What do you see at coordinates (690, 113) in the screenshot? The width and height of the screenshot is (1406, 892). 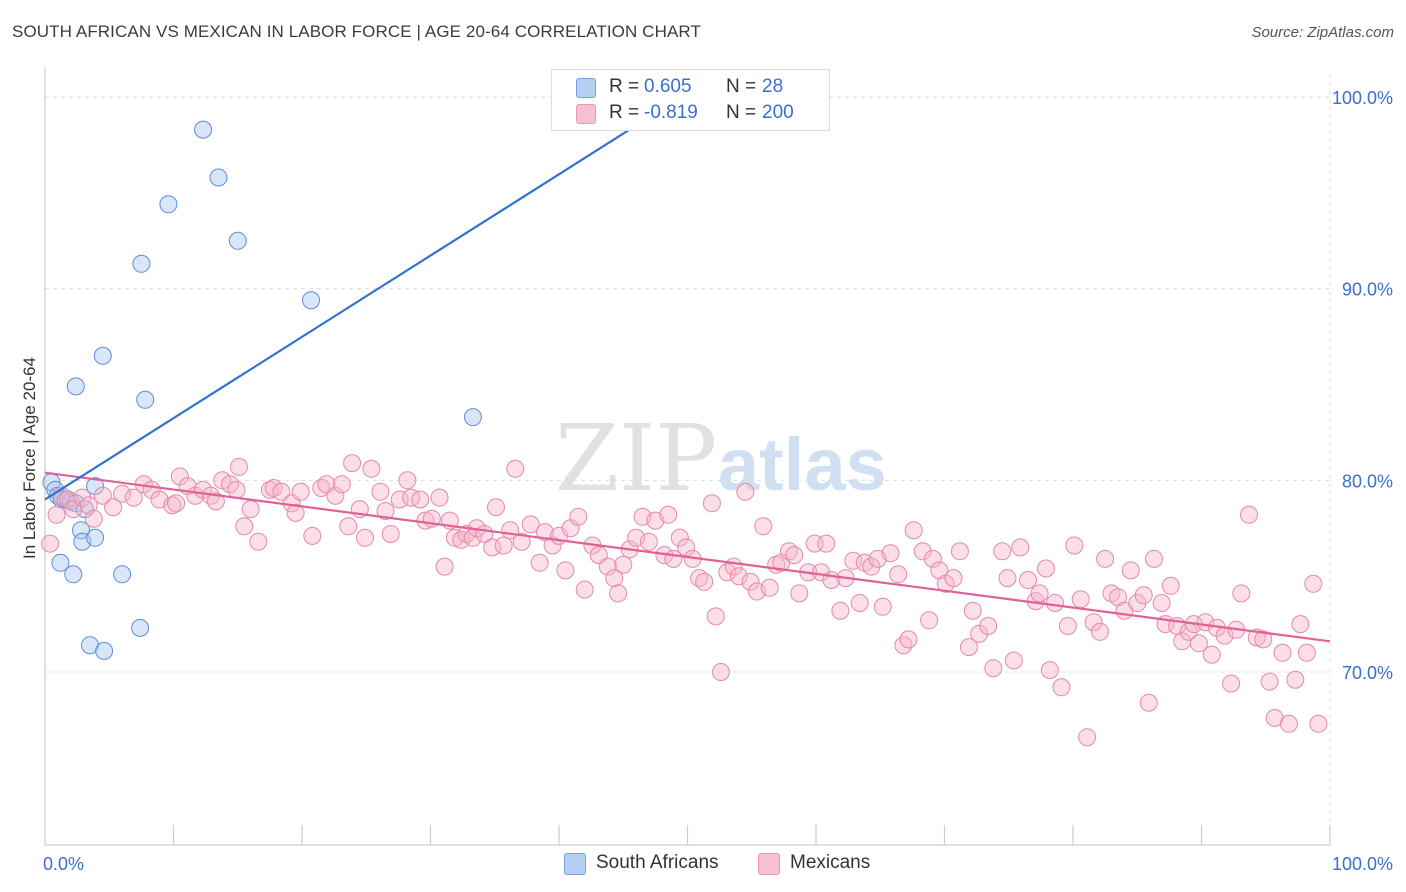 I see `stats-row-mexicans: R = -0.819 N = 200` at bounding box center [690, 113].